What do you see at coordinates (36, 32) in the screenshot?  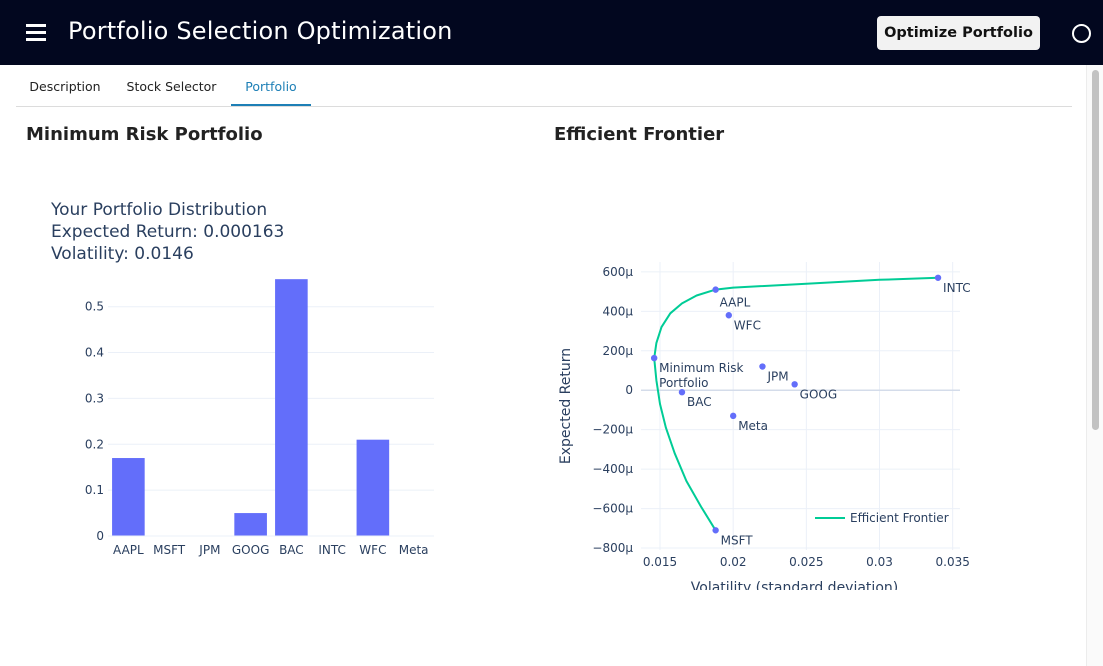 I see `menu-icon` at bounding box center [36, 32].